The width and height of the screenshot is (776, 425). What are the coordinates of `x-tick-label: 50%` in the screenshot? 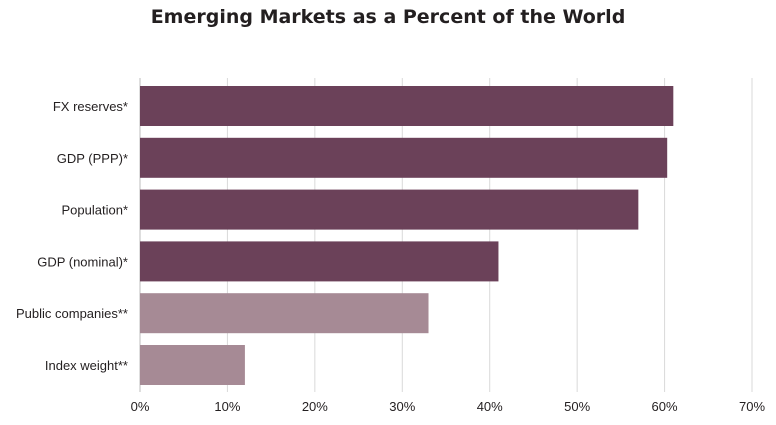 It's located at (577, 406).